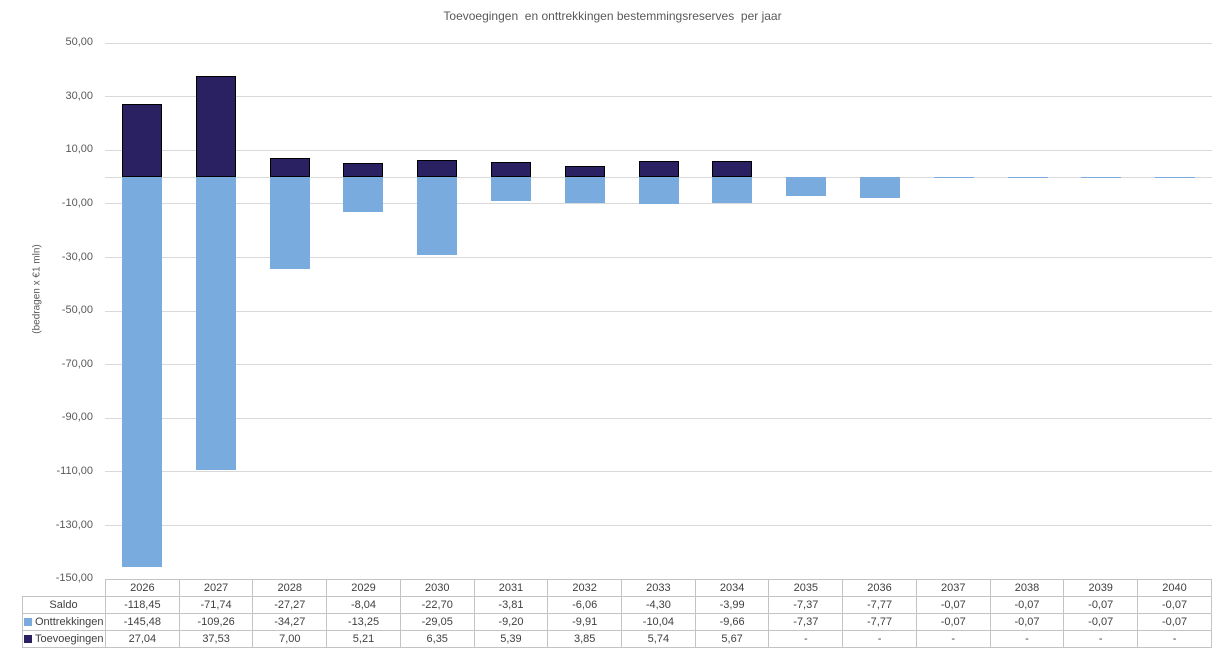 This screenshot has width=1225, height=651. What do you see at coordinates (363, 169) in the screenshot?
I see `bar-toevoegingen-2029` at bounding box center [363, 169].